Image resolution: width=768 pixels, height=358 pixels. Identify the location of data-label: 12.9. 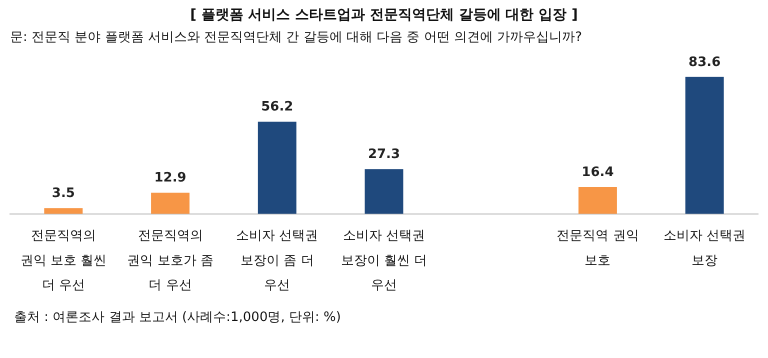
(170, 178).